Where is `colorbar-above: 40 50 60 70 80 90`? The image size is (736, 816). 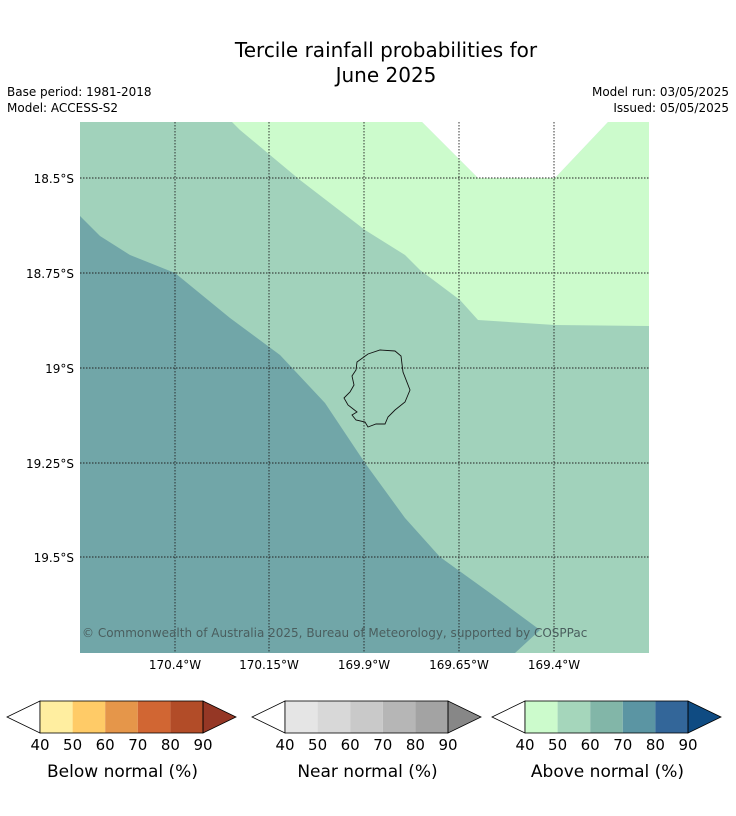
colorbar-above: 40 50 60 70 80 90 is located at coordinates (606, 727).